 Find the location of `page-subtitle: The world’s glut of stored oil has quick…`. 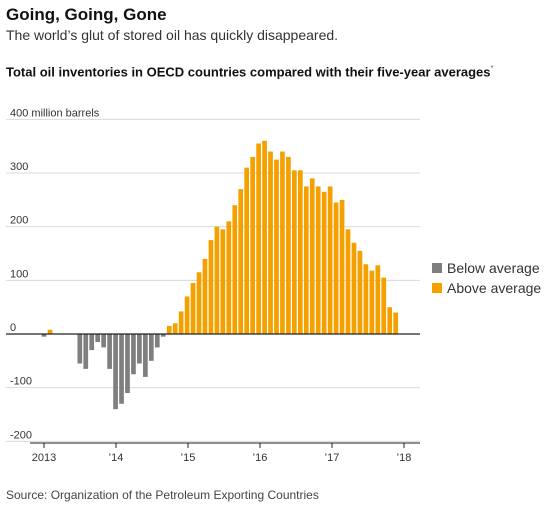

page-subtitle: The world’s glut of stored oil has quick… is located at coordinates (172, 35).